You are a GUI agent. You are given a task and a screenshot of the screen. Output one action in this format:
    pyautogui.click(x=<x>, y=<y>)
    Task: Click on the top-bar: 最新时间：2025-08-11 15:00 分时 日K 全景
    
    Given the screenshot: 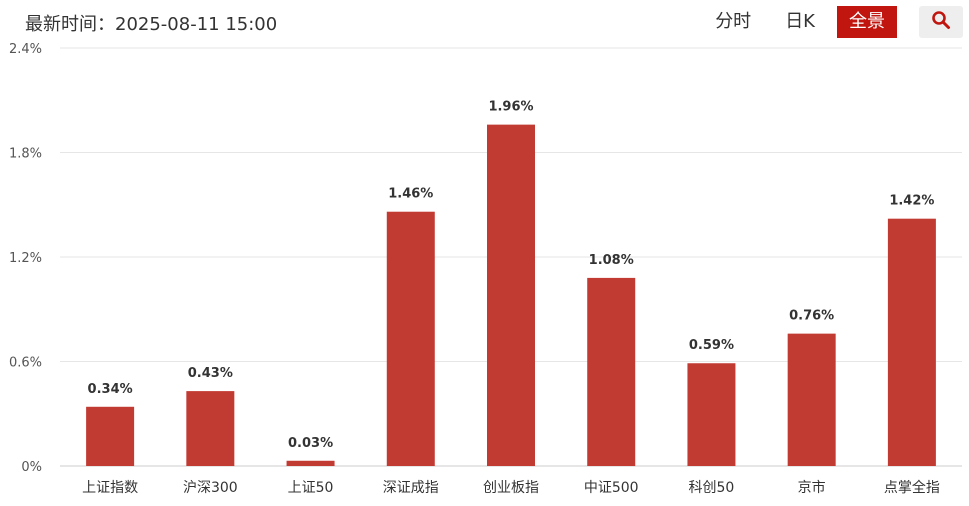 What is the action you would take?
    pyautogui.click(x=484, y=22)
    